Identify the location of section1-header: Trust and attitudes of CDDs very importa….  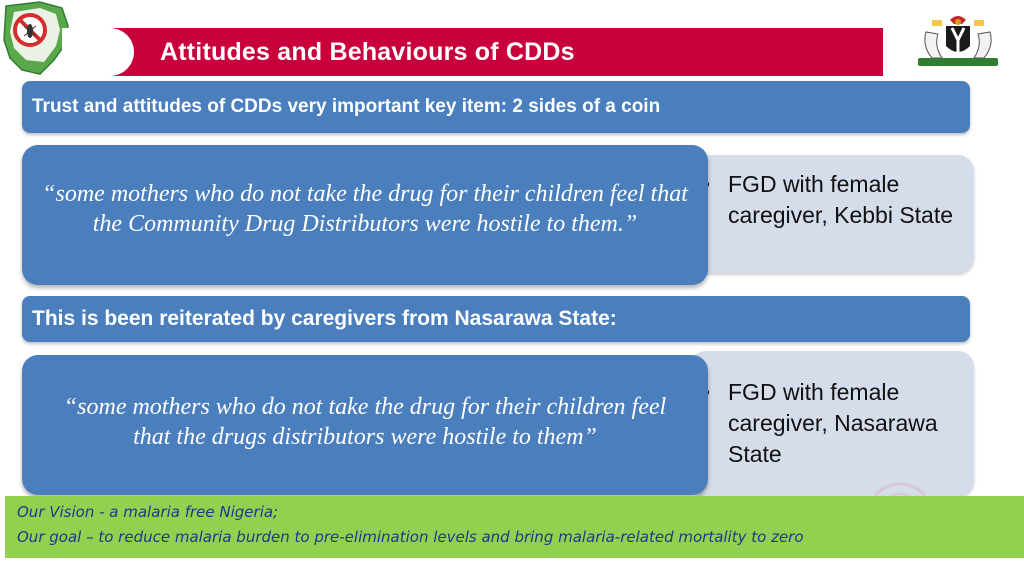
(496, 107).